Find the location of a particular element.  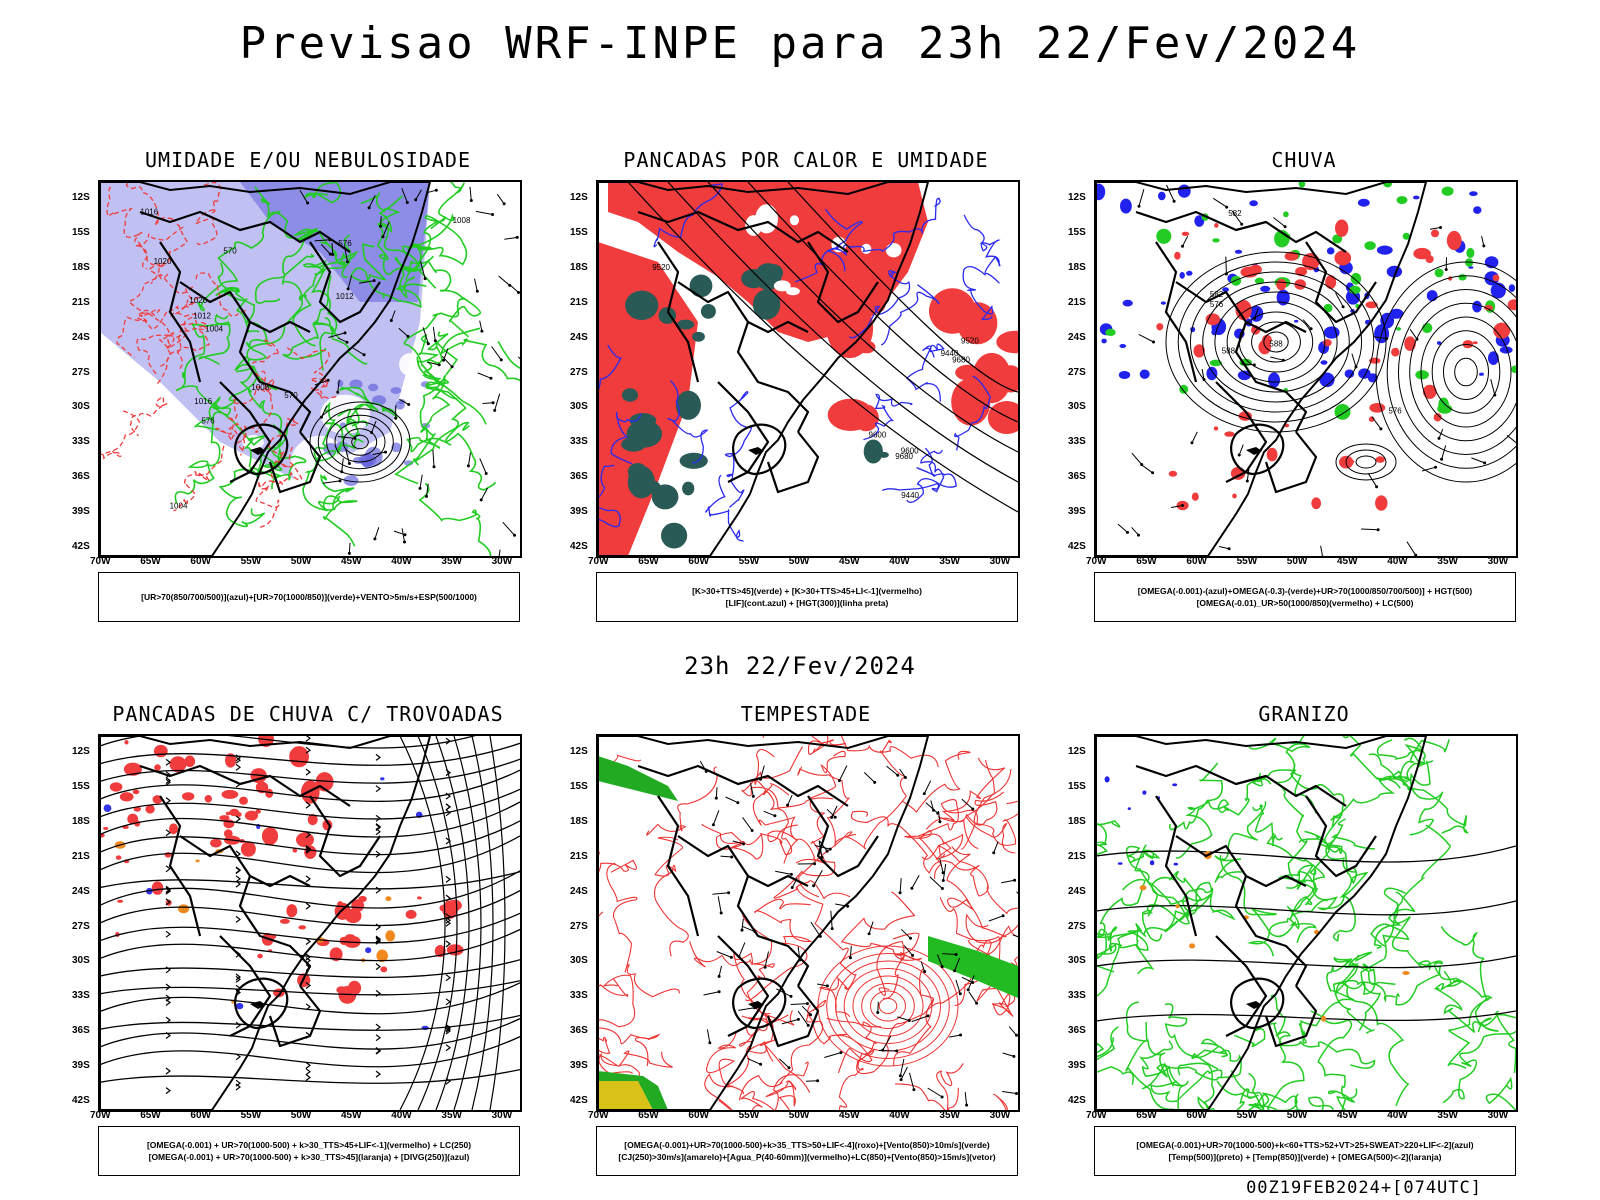

valid-time-title: 23h 22/Fev/2024 is located at coordinates (800, 666).